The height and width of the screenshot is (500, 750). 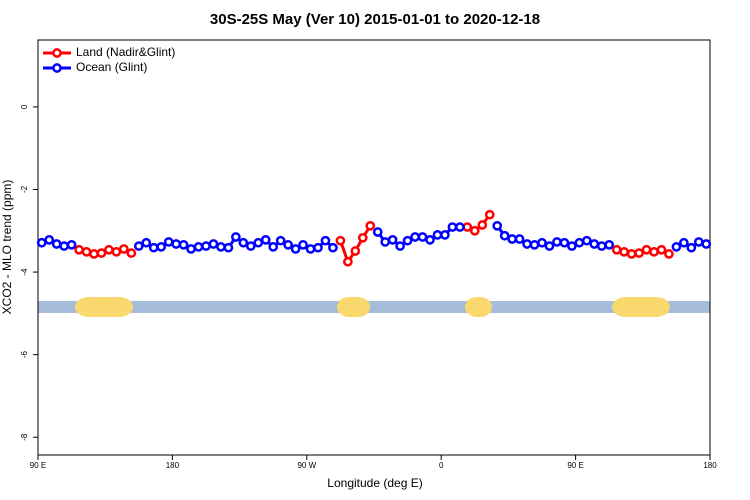 I want to click on x-tick-label: 90 W, so click(x=306, y=465).